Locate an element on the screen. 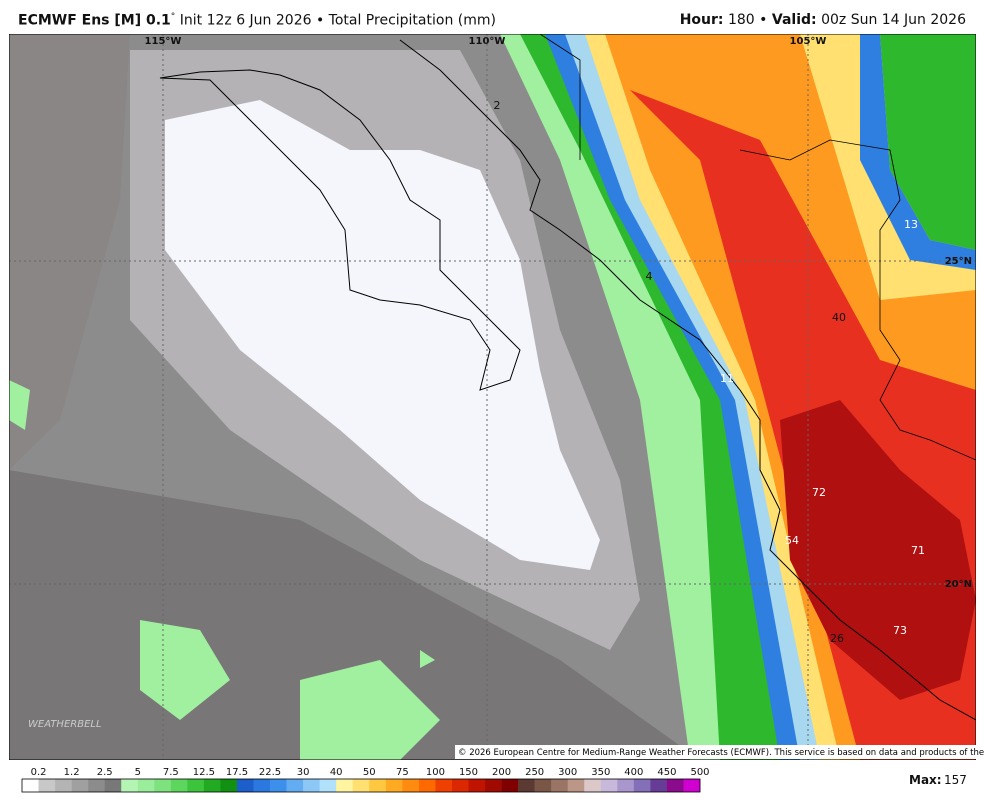 The width and height of the screenshot is (984, 808). precip-value-label: 71 is located at coordinates (918, 550).